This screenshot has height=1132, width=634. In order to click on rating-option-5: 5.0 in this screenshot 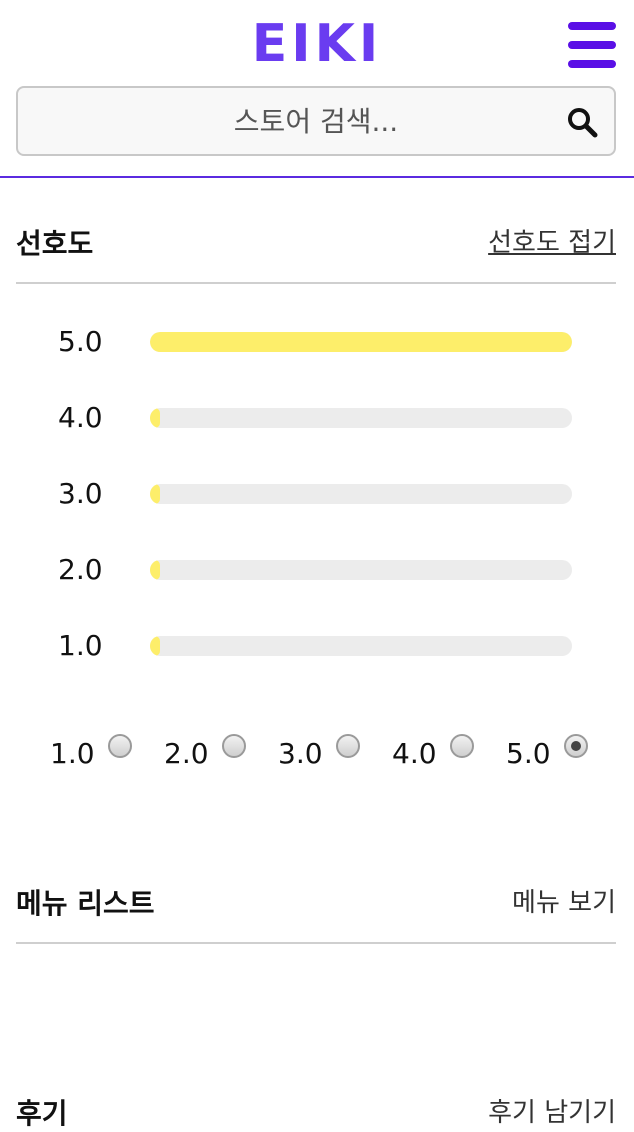, I will do `click(551, 753)`.